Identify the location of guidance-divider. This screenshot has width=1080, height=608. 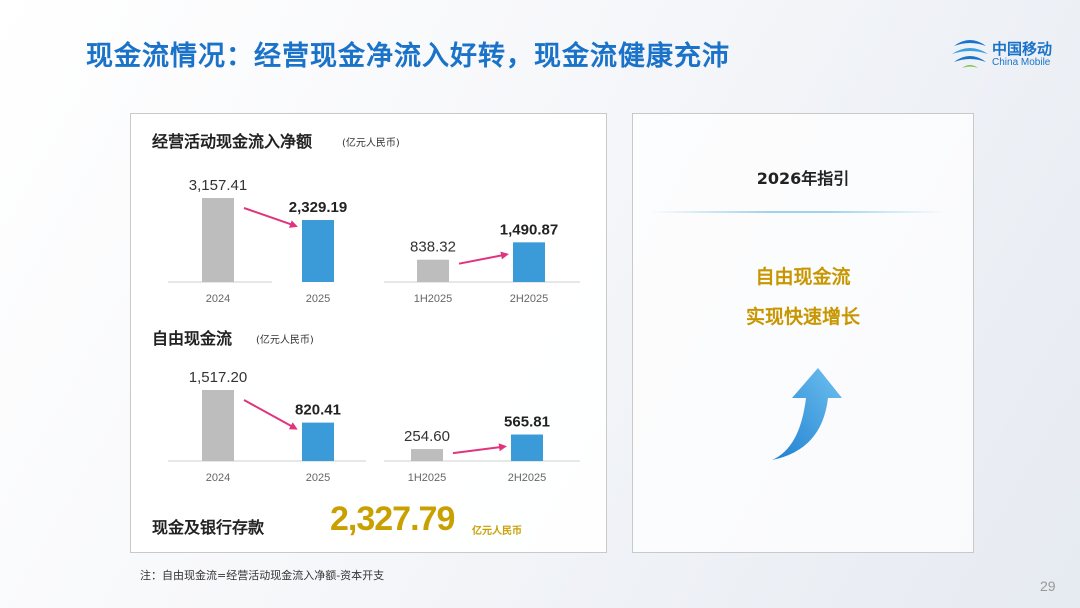
(798, 212).